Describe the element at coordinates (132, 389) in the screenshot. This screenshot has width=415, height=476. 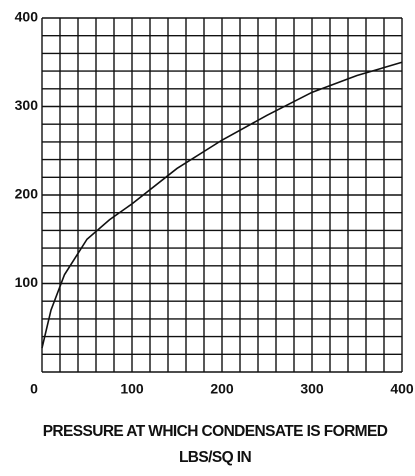
I see `x-tick-label: 100` at that location.